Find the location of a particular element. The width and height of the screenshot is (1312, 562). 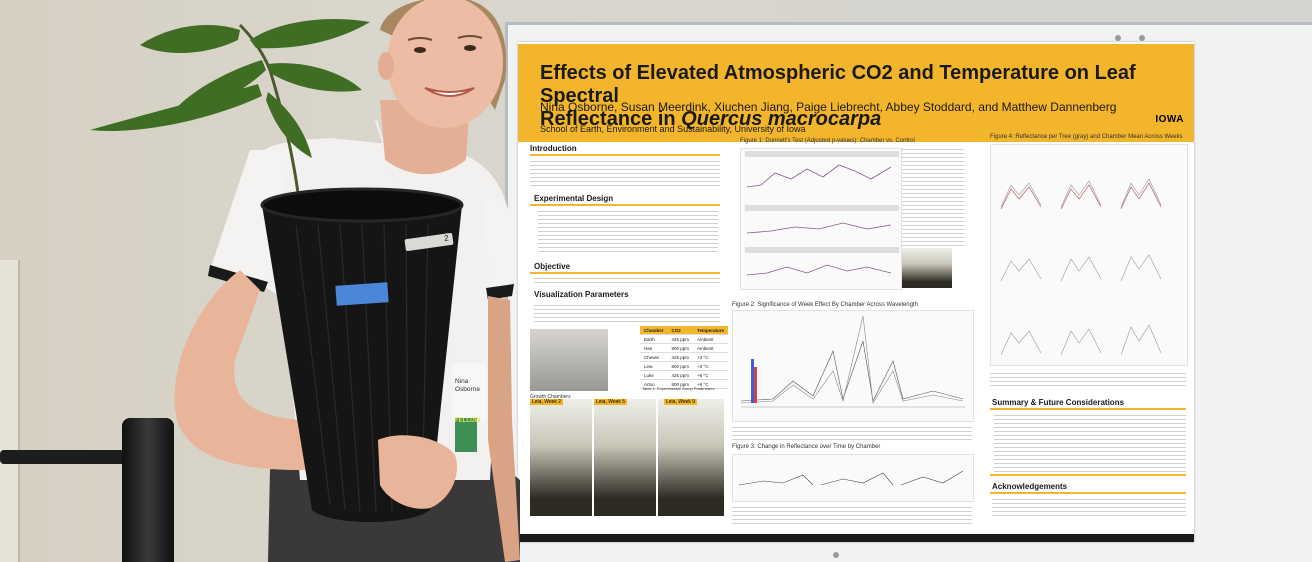

table-cell: Luke is located at coordinates (654, 375).